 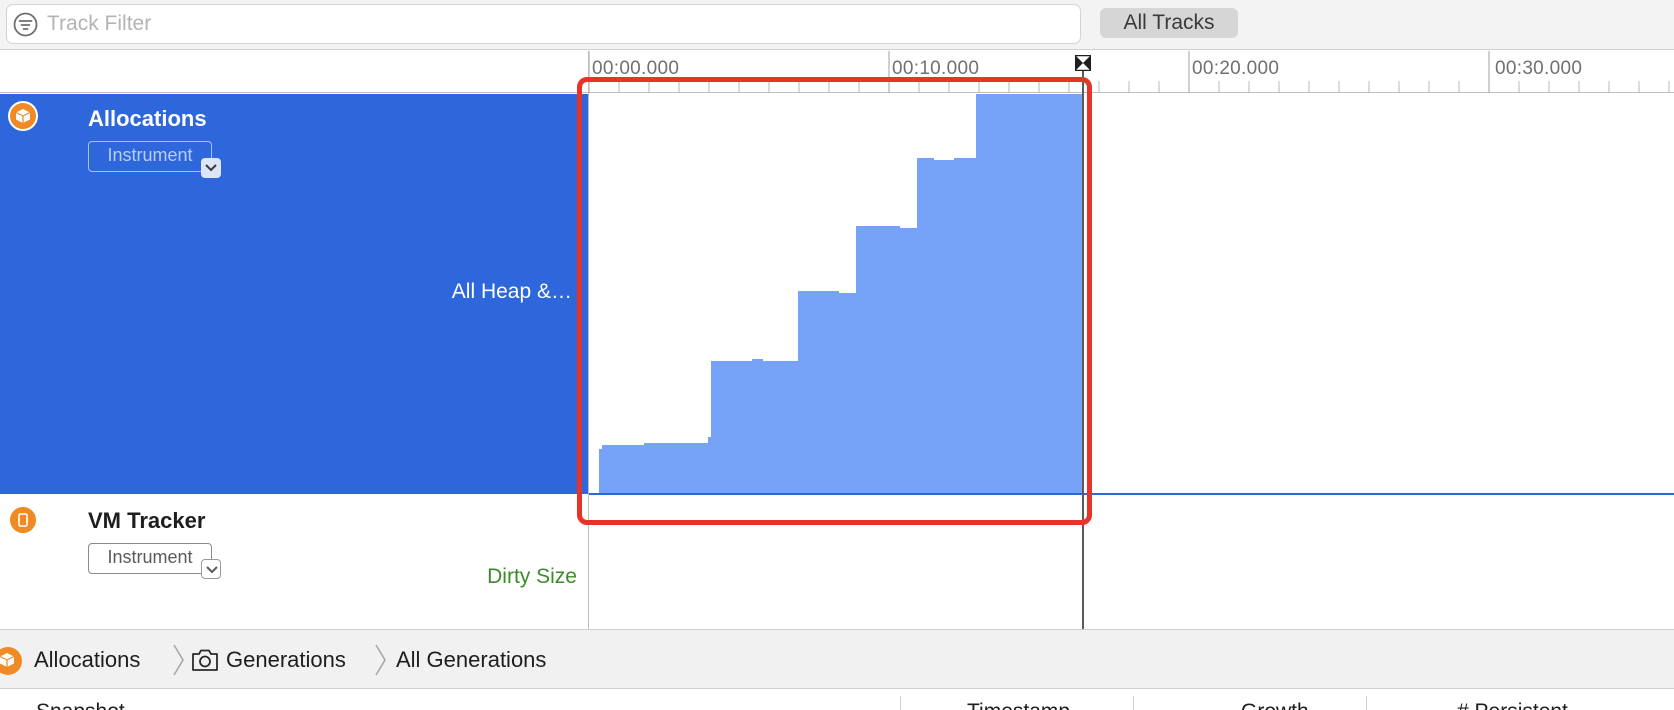 I want to click on column-header-snapshot: Snapshot, so click(x=80, y=705).